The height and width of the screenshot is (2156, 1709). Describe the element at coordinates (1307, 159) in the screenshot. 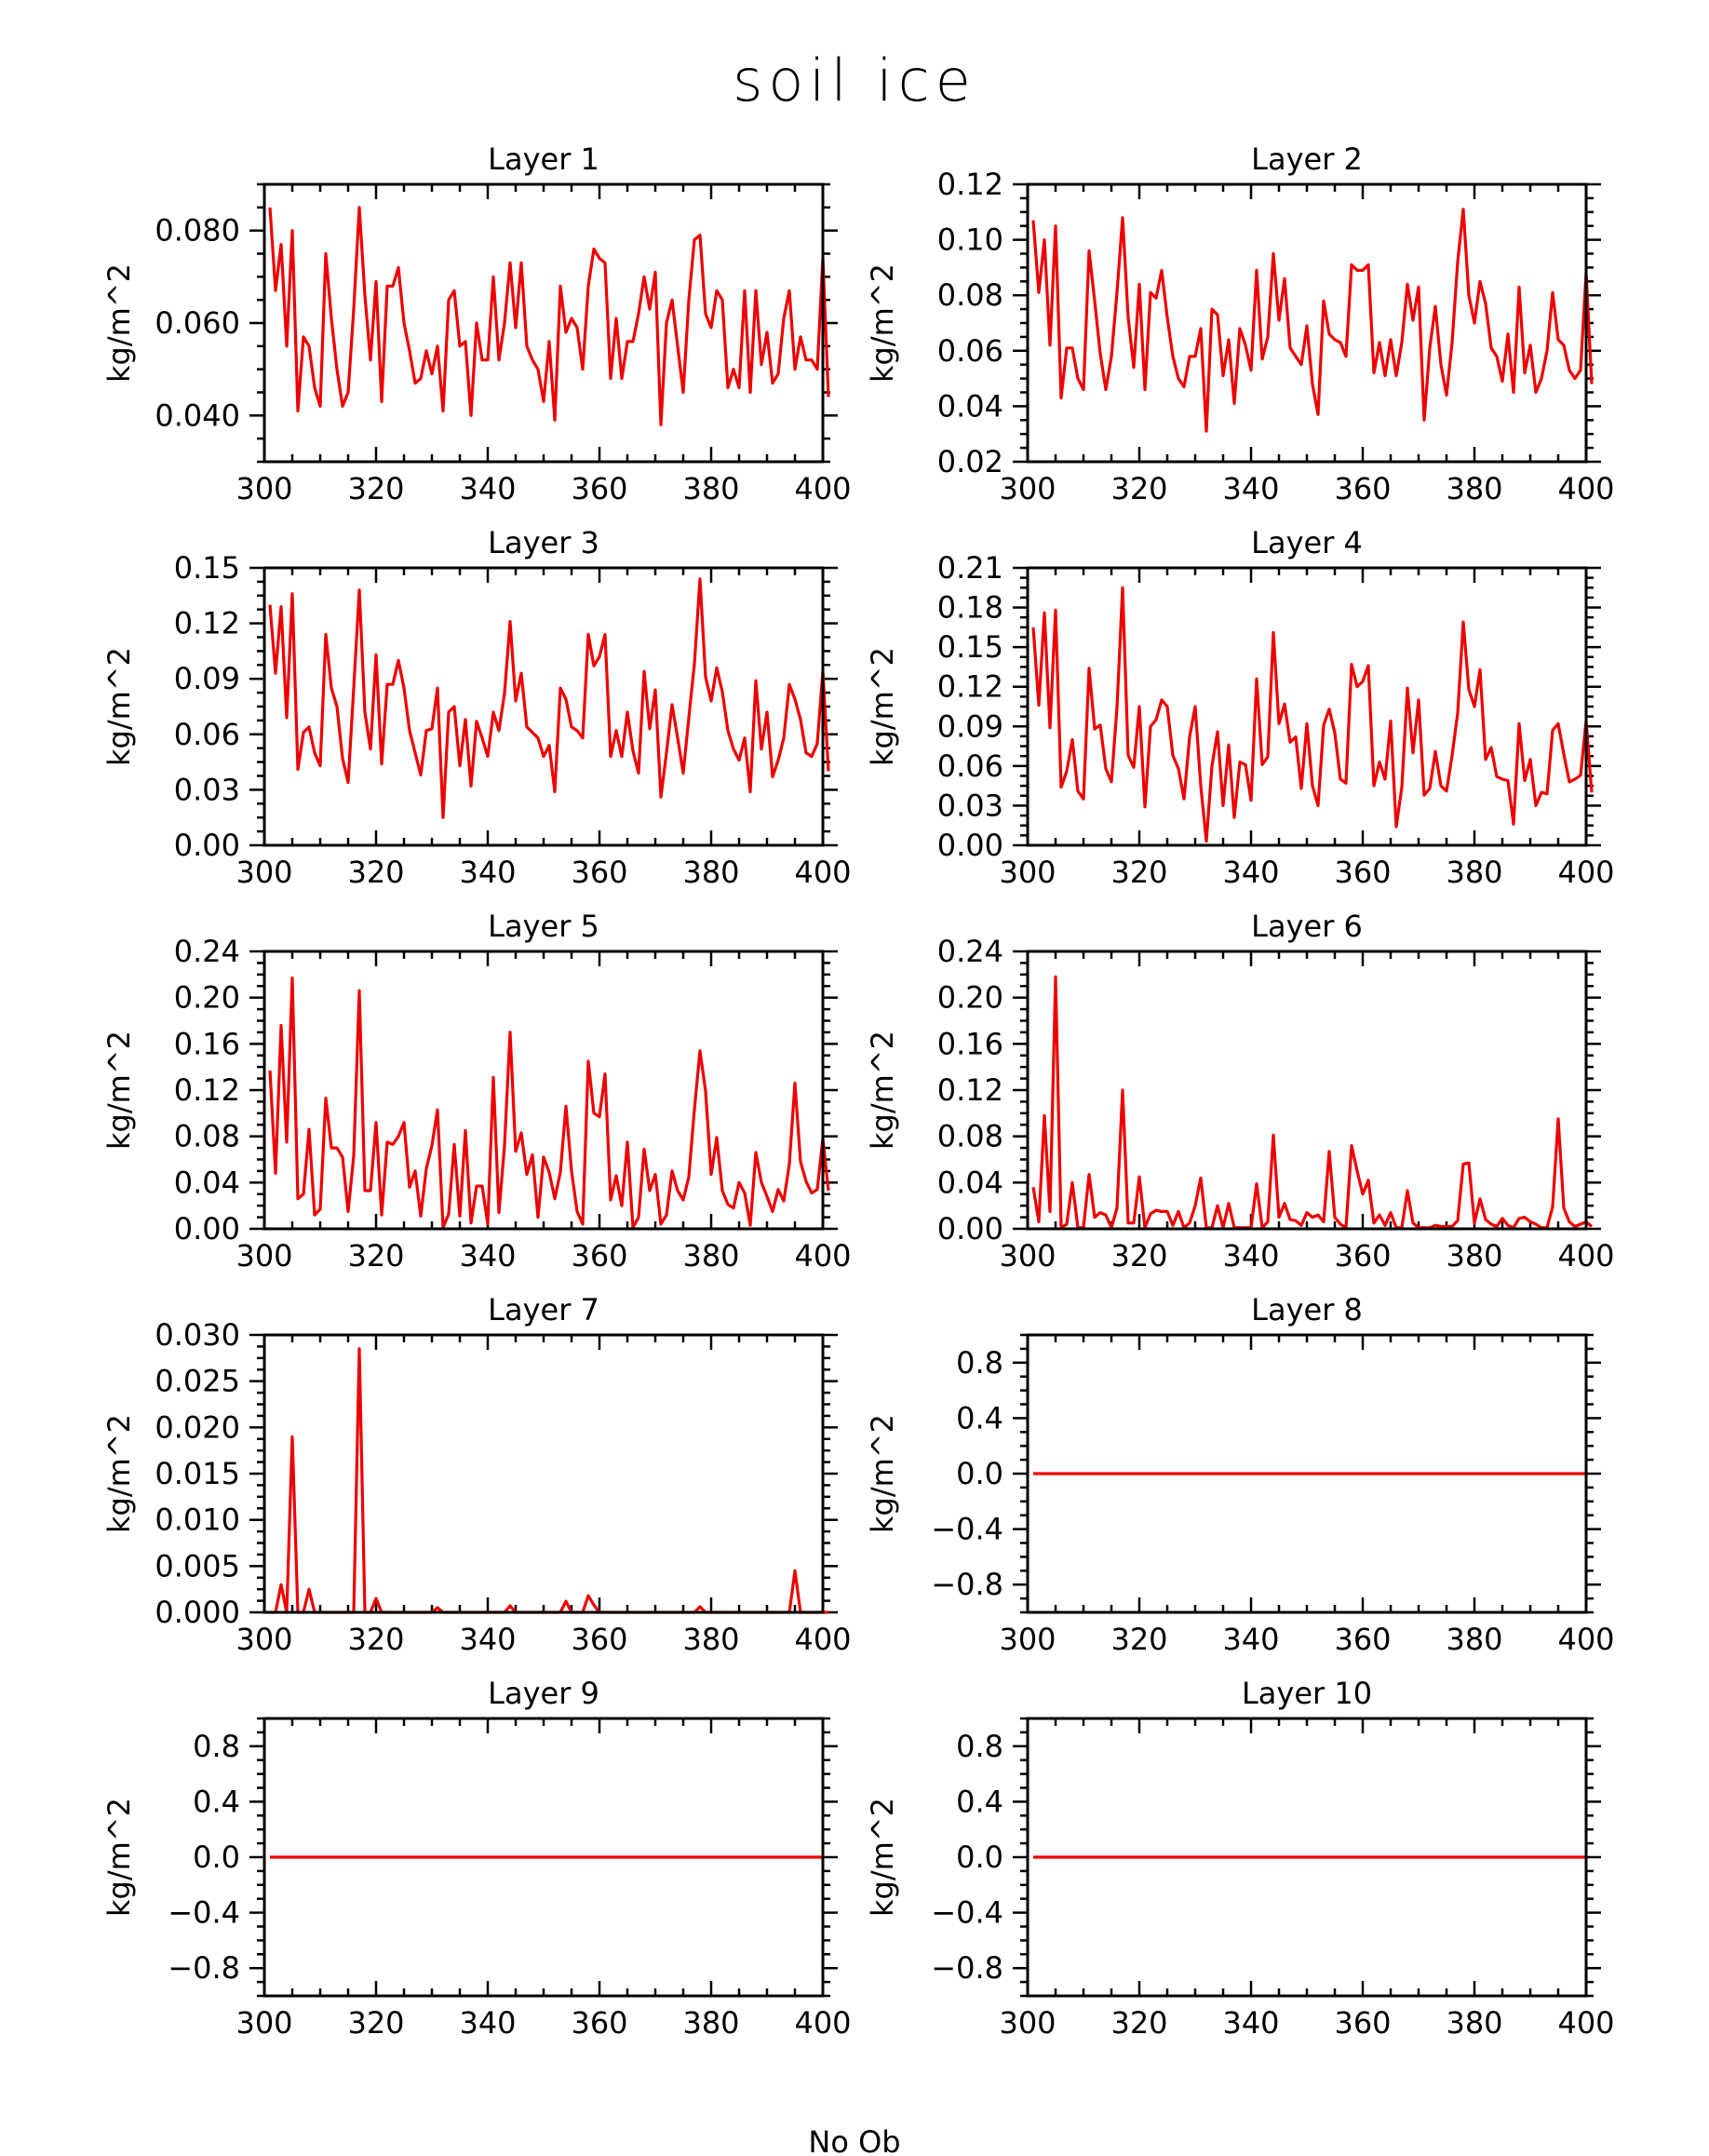

I see `panel-title: Layer 2` at that location.